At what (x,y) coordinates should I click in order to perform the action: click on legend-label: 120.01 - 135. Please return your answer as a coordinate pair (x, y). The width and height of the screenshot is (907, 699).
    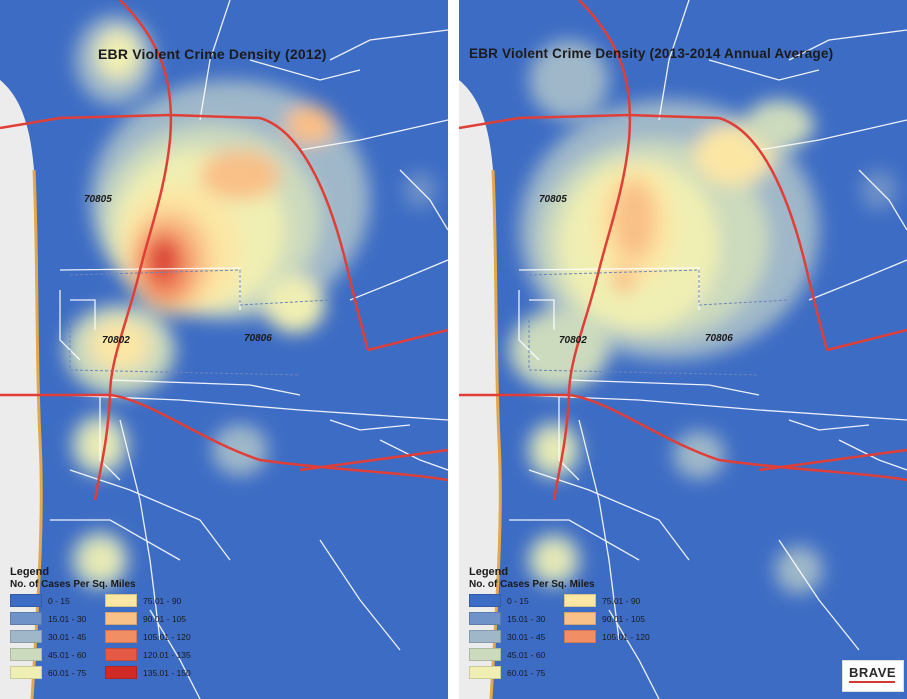
    Looking at the image, I should click on (167, 654).